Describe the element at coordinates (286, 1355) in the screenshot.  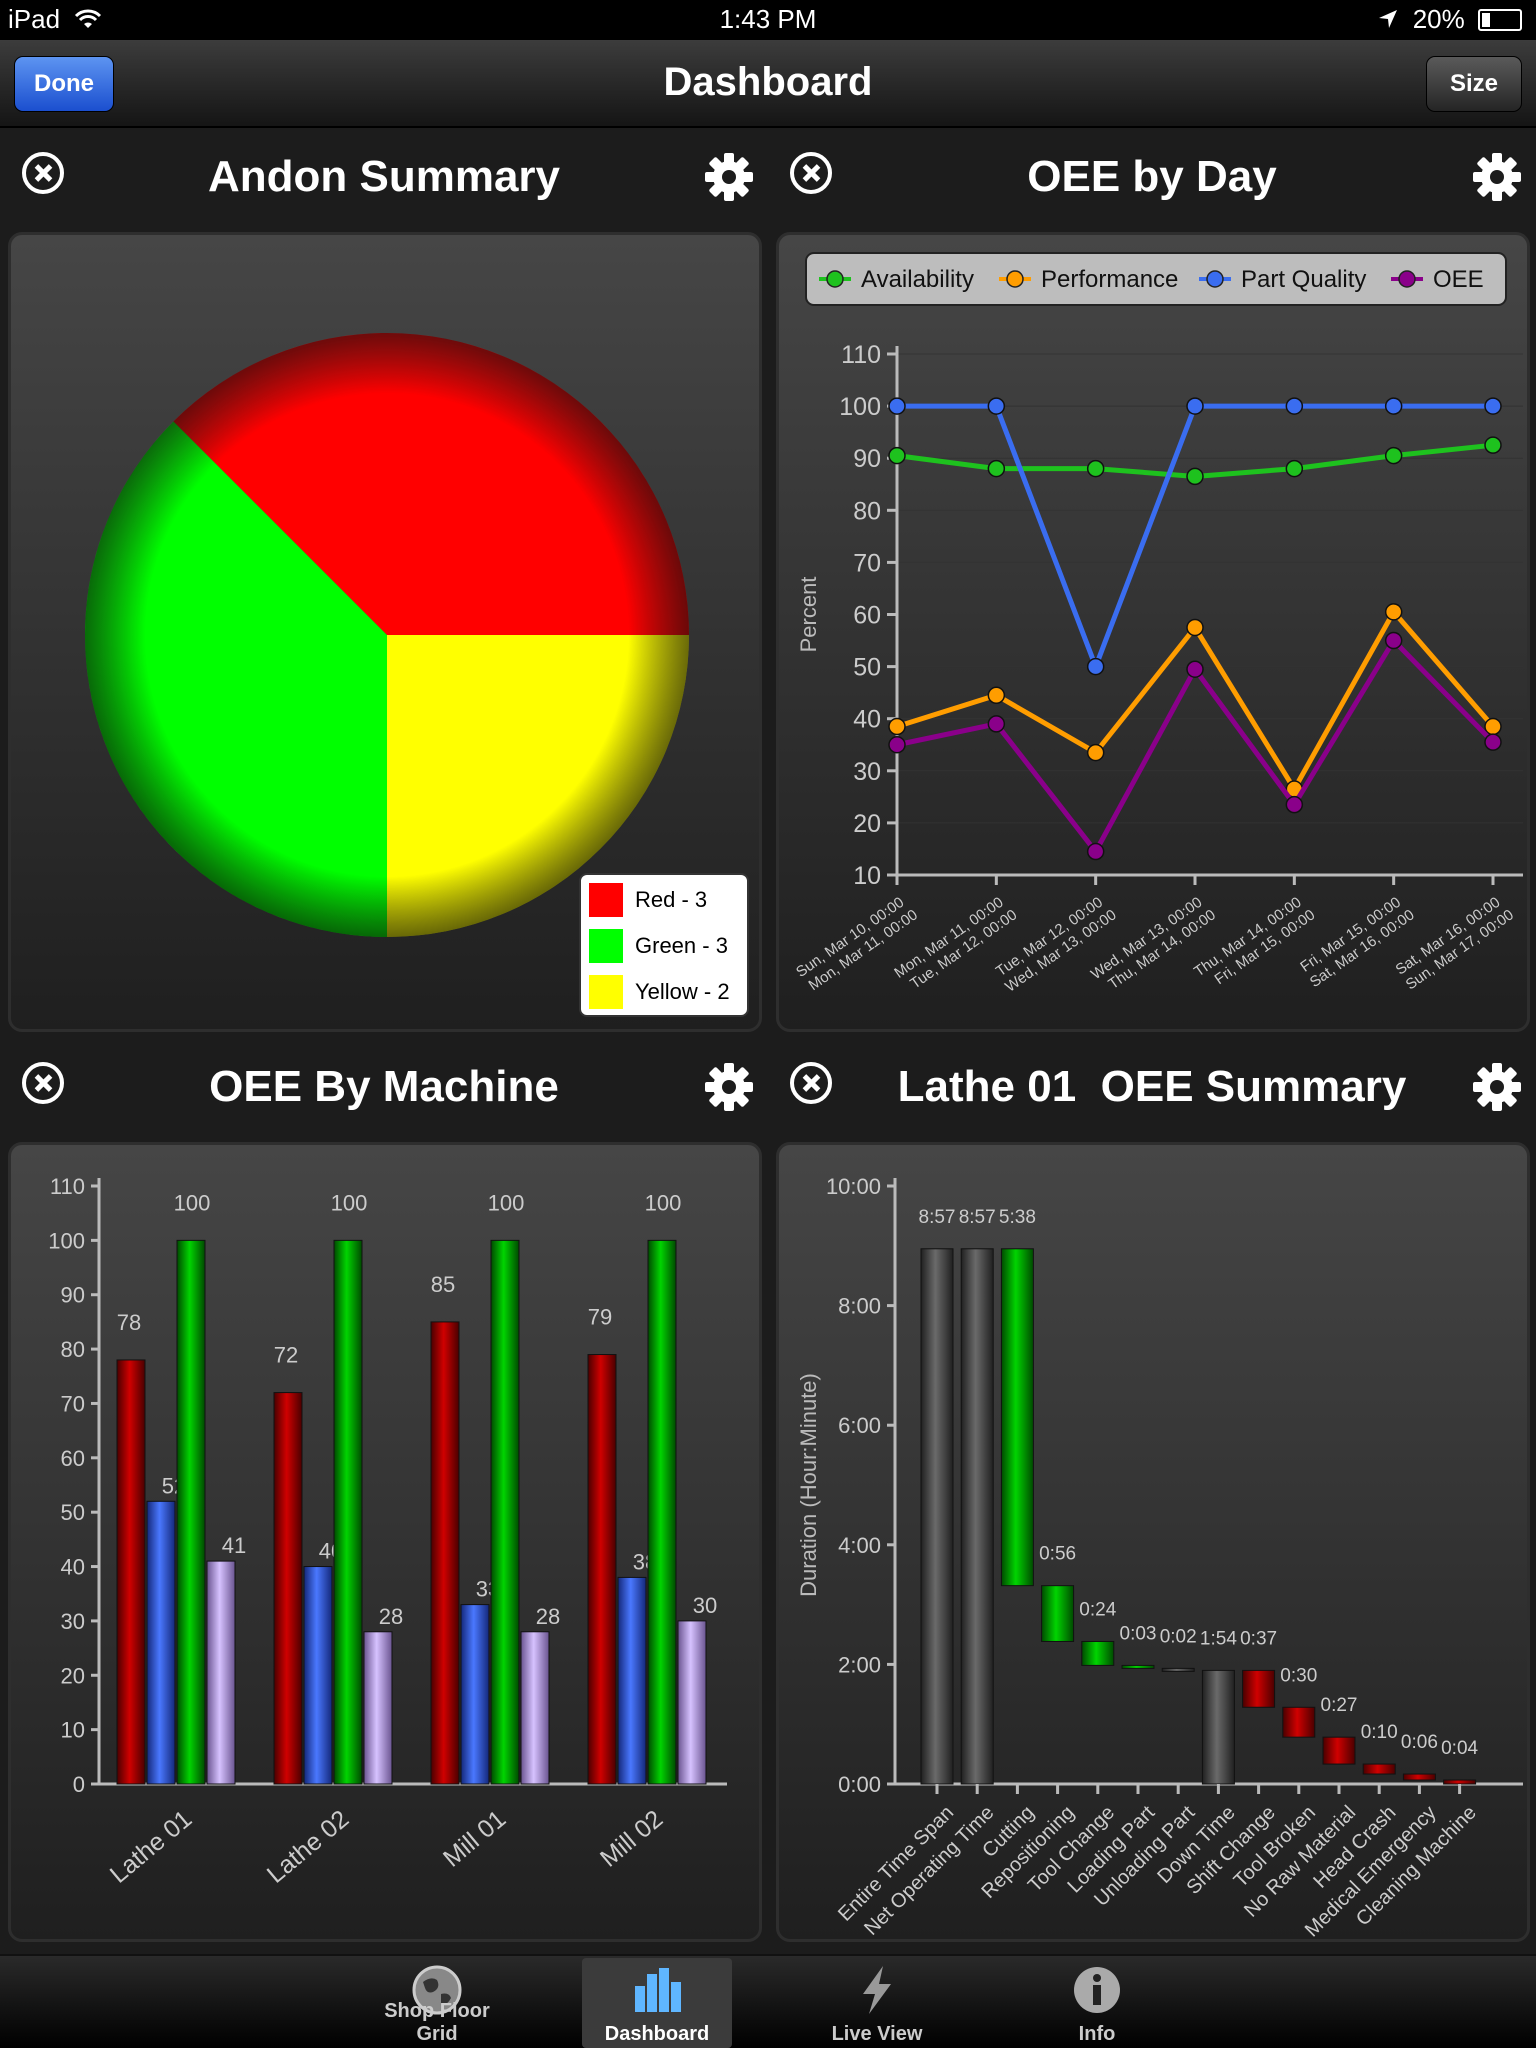
I see `bar-value-label: 72` at that location.